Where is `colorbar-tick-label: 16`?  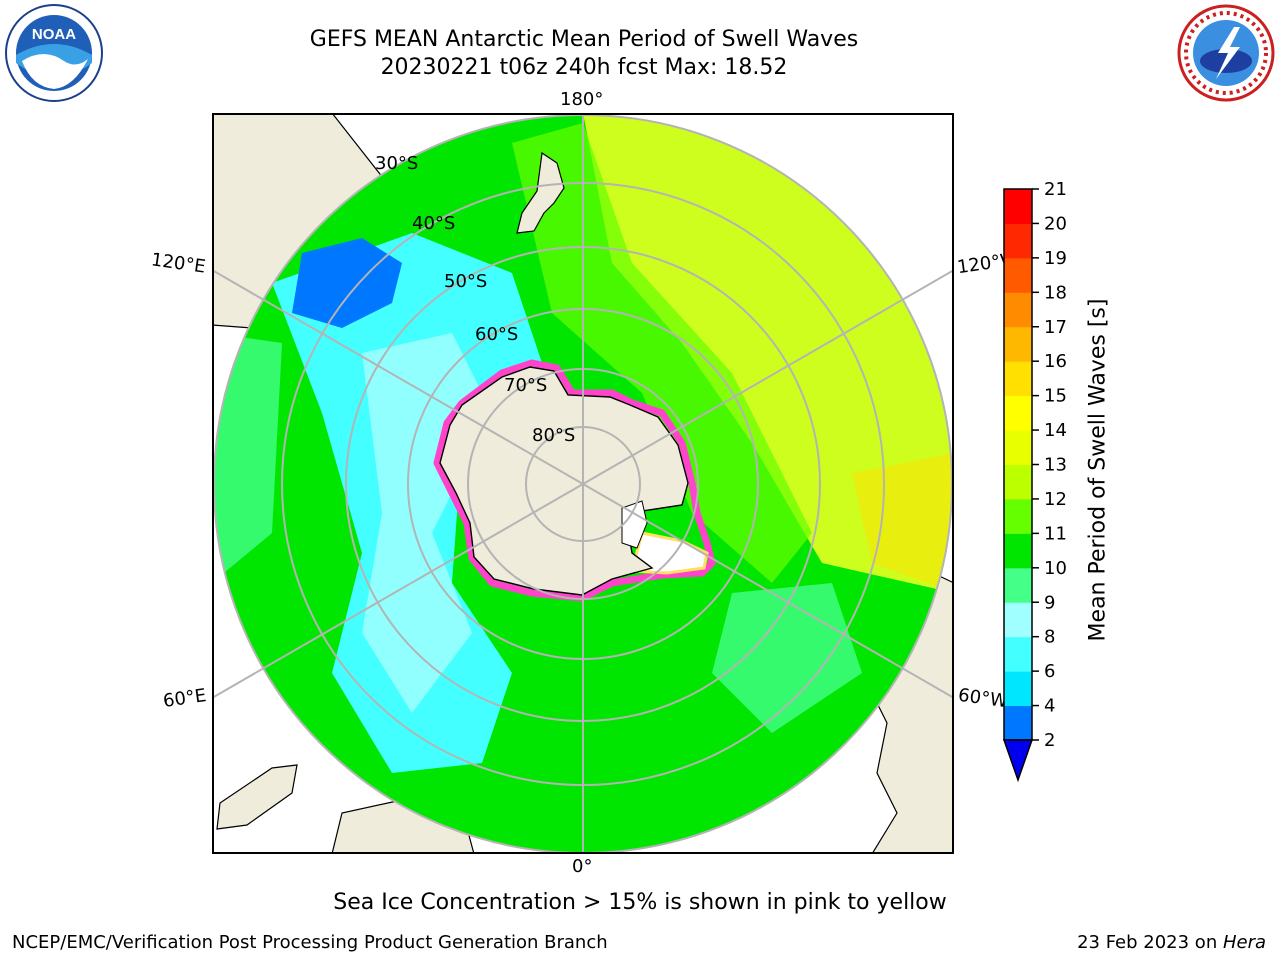
colorbar-tick-label: 16 is located at coordinates (1055, 361).